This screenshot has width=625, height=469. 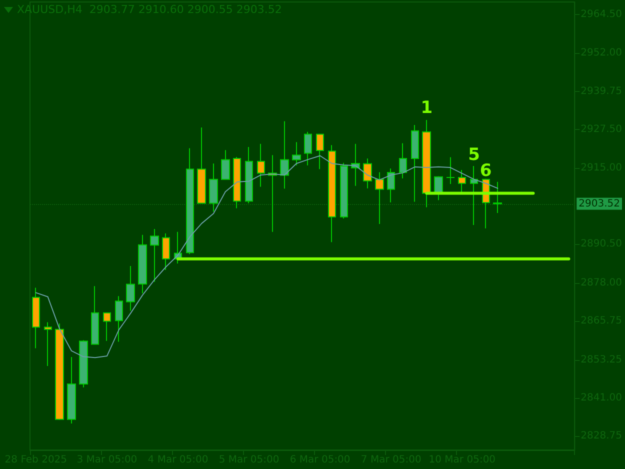 What do you see at coordinates (426, 108) in the screenshot?
I see `annotation: 1` at bounding box center [426, 108].